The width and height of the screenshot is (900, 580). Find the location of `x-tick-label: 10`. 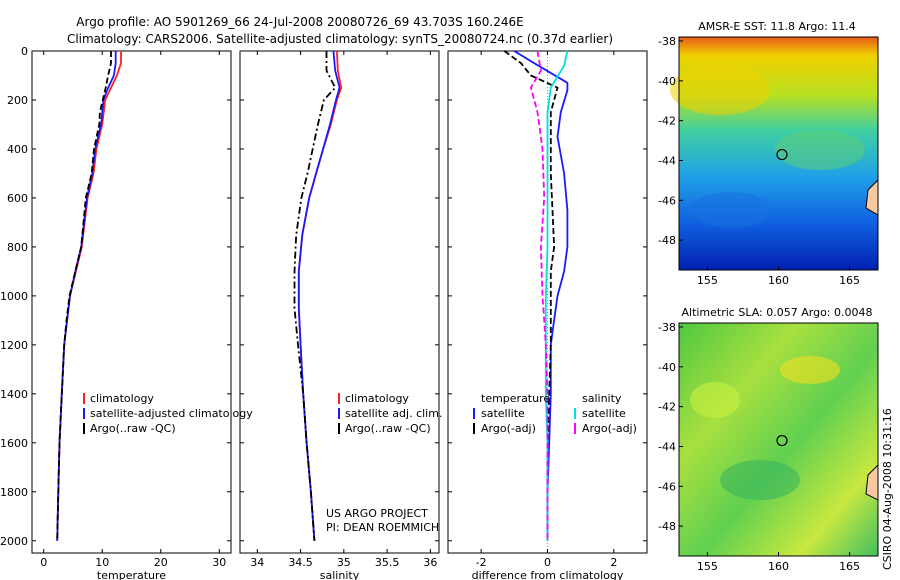

x-tick-label: 10 is located at coordinates (102, 562).